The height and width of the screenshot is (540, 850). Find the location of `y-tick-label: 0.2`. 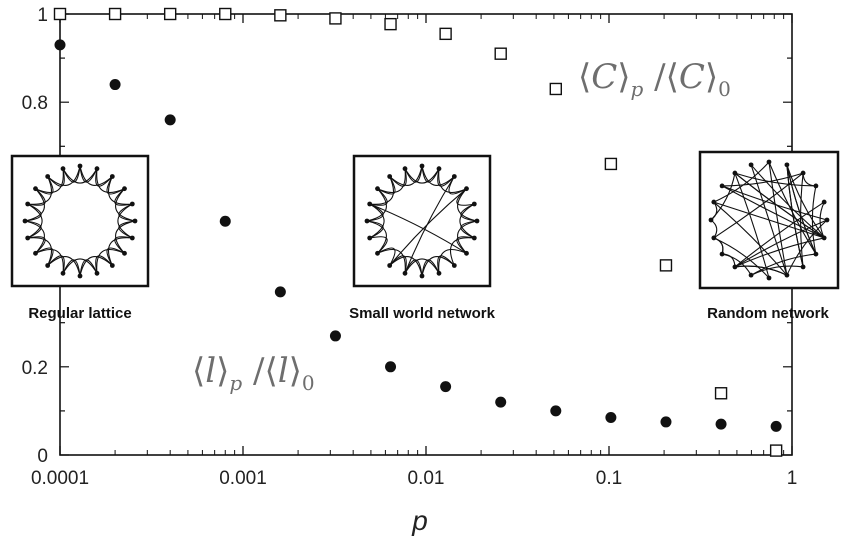

y-tick-label: 0.2 is located at coordinates (35, 368).